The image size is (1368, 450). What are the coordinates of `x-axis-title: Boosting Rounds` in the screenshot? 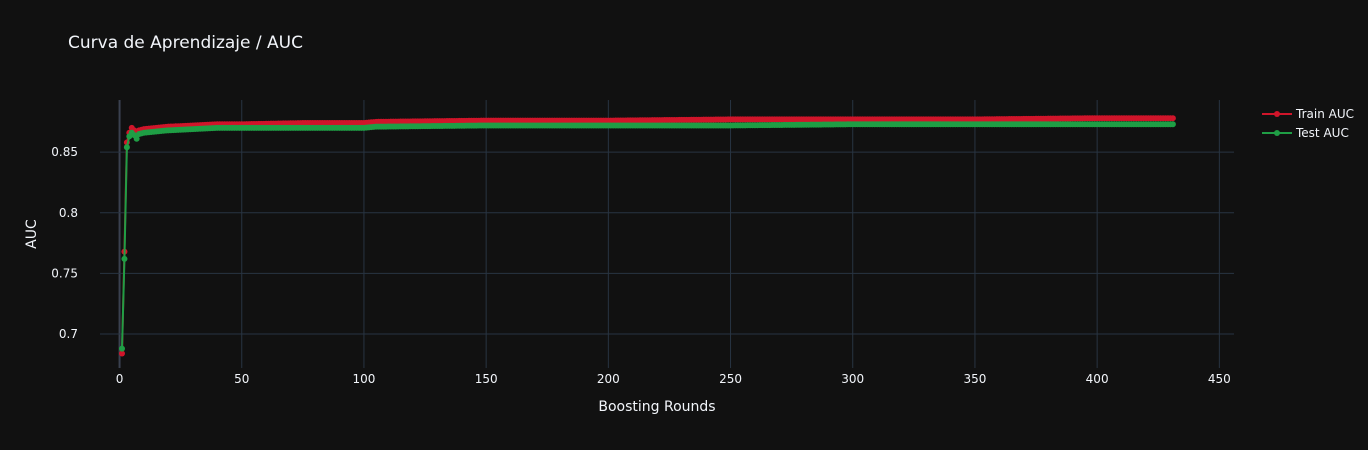 It's located at (656, 407).